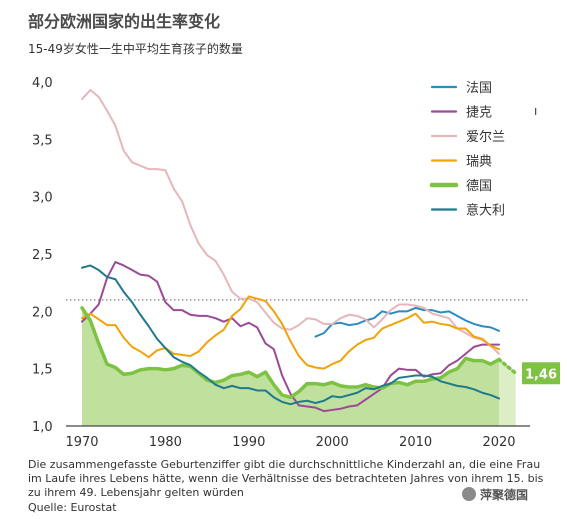 The width and height of the screenshot is (567, 519). Describe the element at coordinates (498, 442) in the screenshot. I see `x-tick-label: 2020` at that location.